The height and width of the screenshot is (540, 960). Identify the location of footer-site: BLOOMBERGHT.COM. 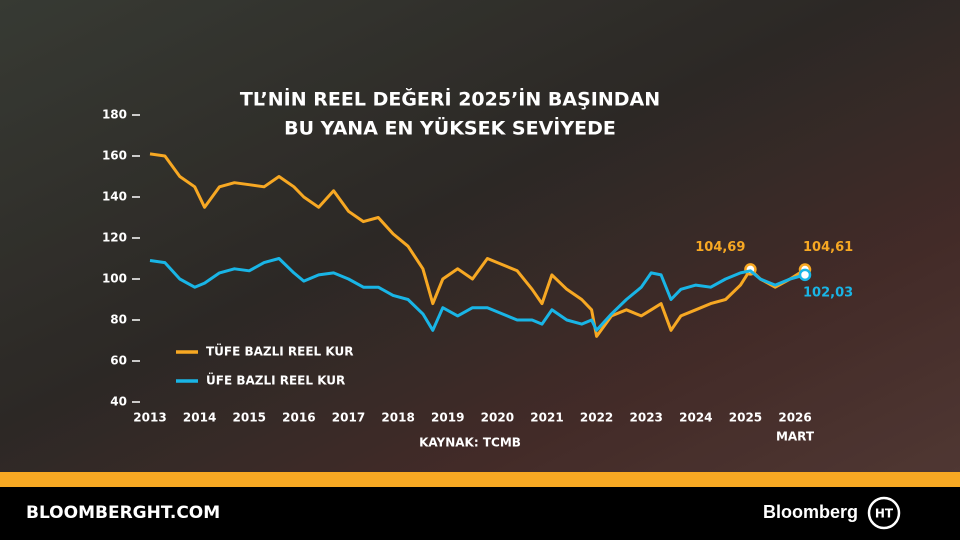
(123, 513).